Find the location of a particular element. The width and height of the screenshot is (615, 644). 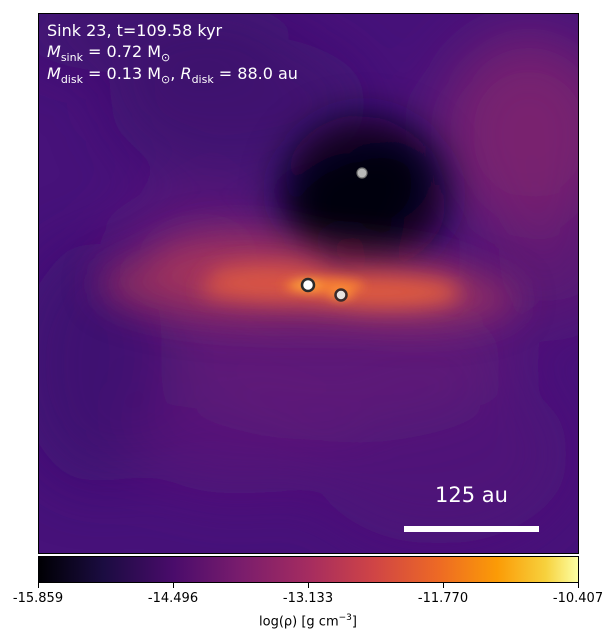

colorbar is located at coordinates (308, 569).